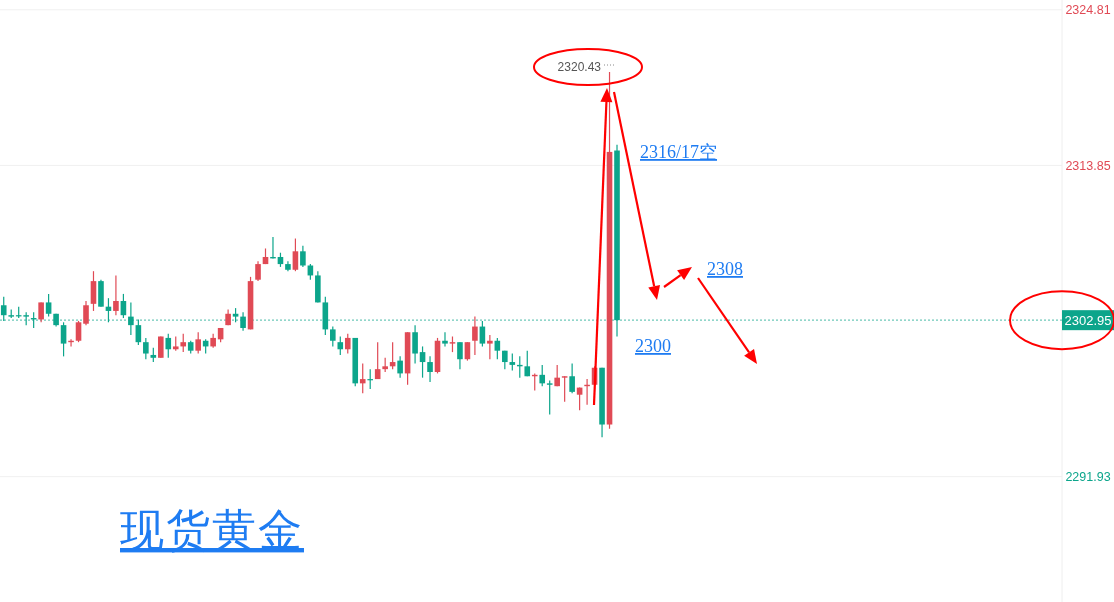 The image size is (1114, 602). What do you see at coordinates (679, 152) in the screenshot?
I see `annotation: 2316/17空` at bounding box center [679, 152].